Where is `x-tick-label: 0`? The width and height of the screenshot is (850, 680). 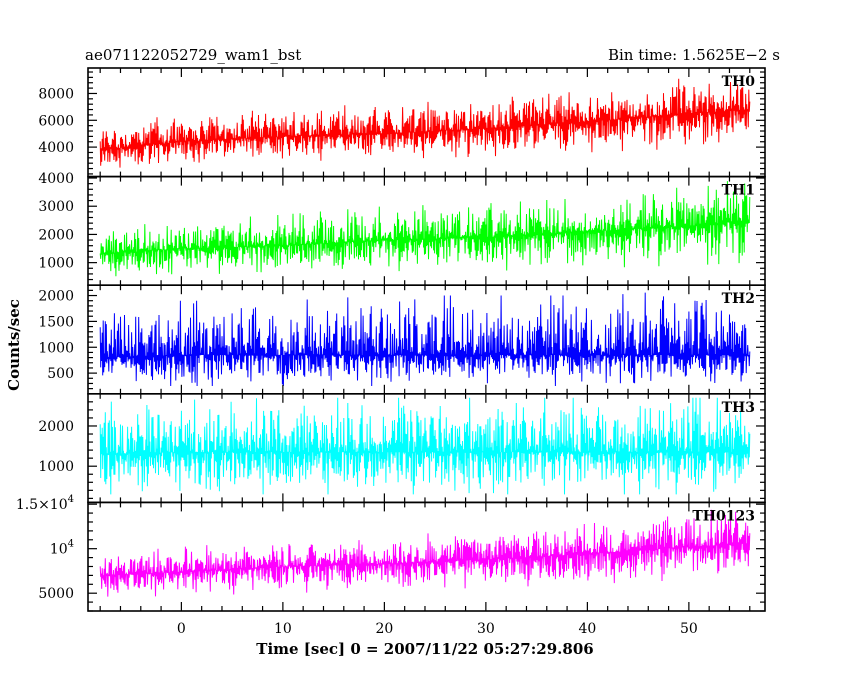
x-tick-label: 0 is located at coordinates (181, 629).